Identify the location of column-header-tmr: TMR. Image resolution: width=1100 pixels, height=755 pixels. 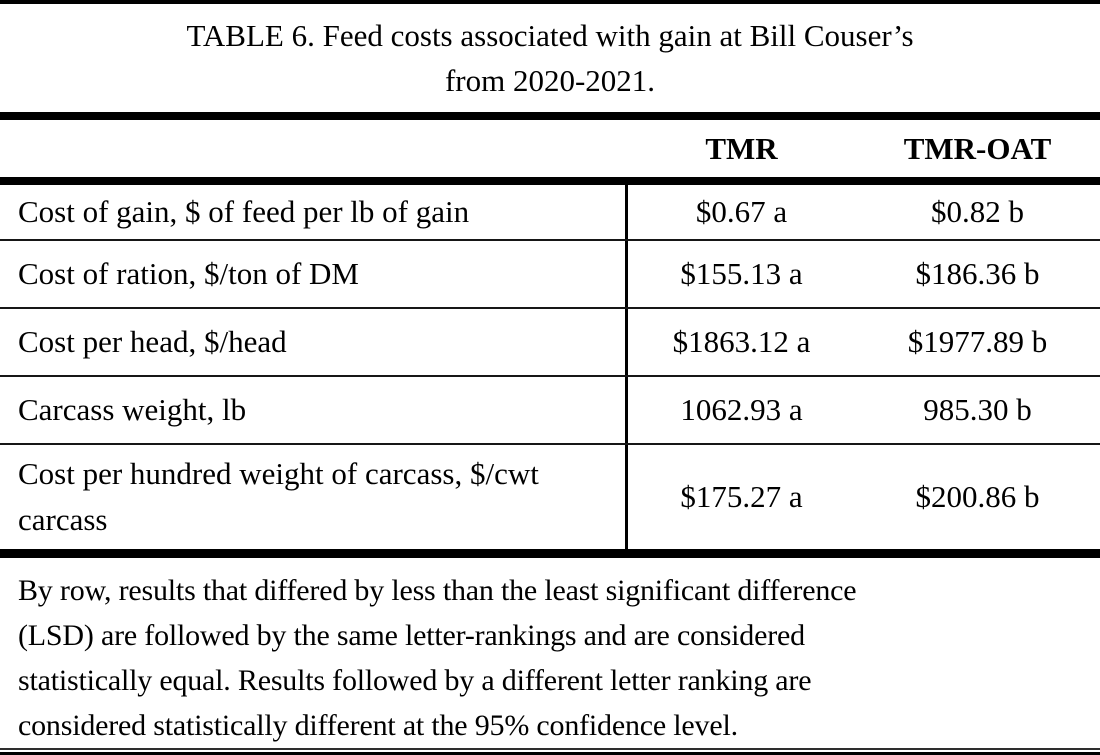
(741, 148).